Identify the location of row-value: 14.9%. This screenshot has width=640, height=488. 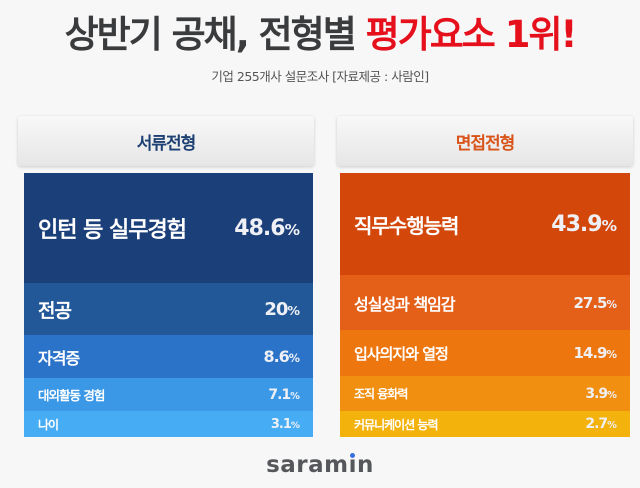
(595, 353).